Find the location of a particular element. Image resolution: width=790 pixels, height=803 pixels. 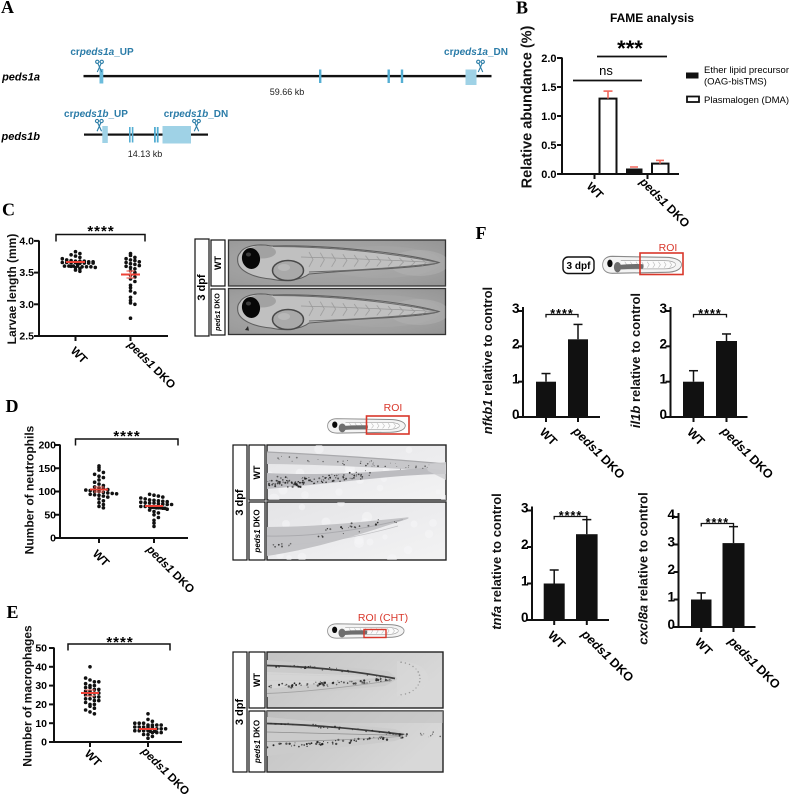

svg-text: FAME analysis is located at coordinates (652, 18).